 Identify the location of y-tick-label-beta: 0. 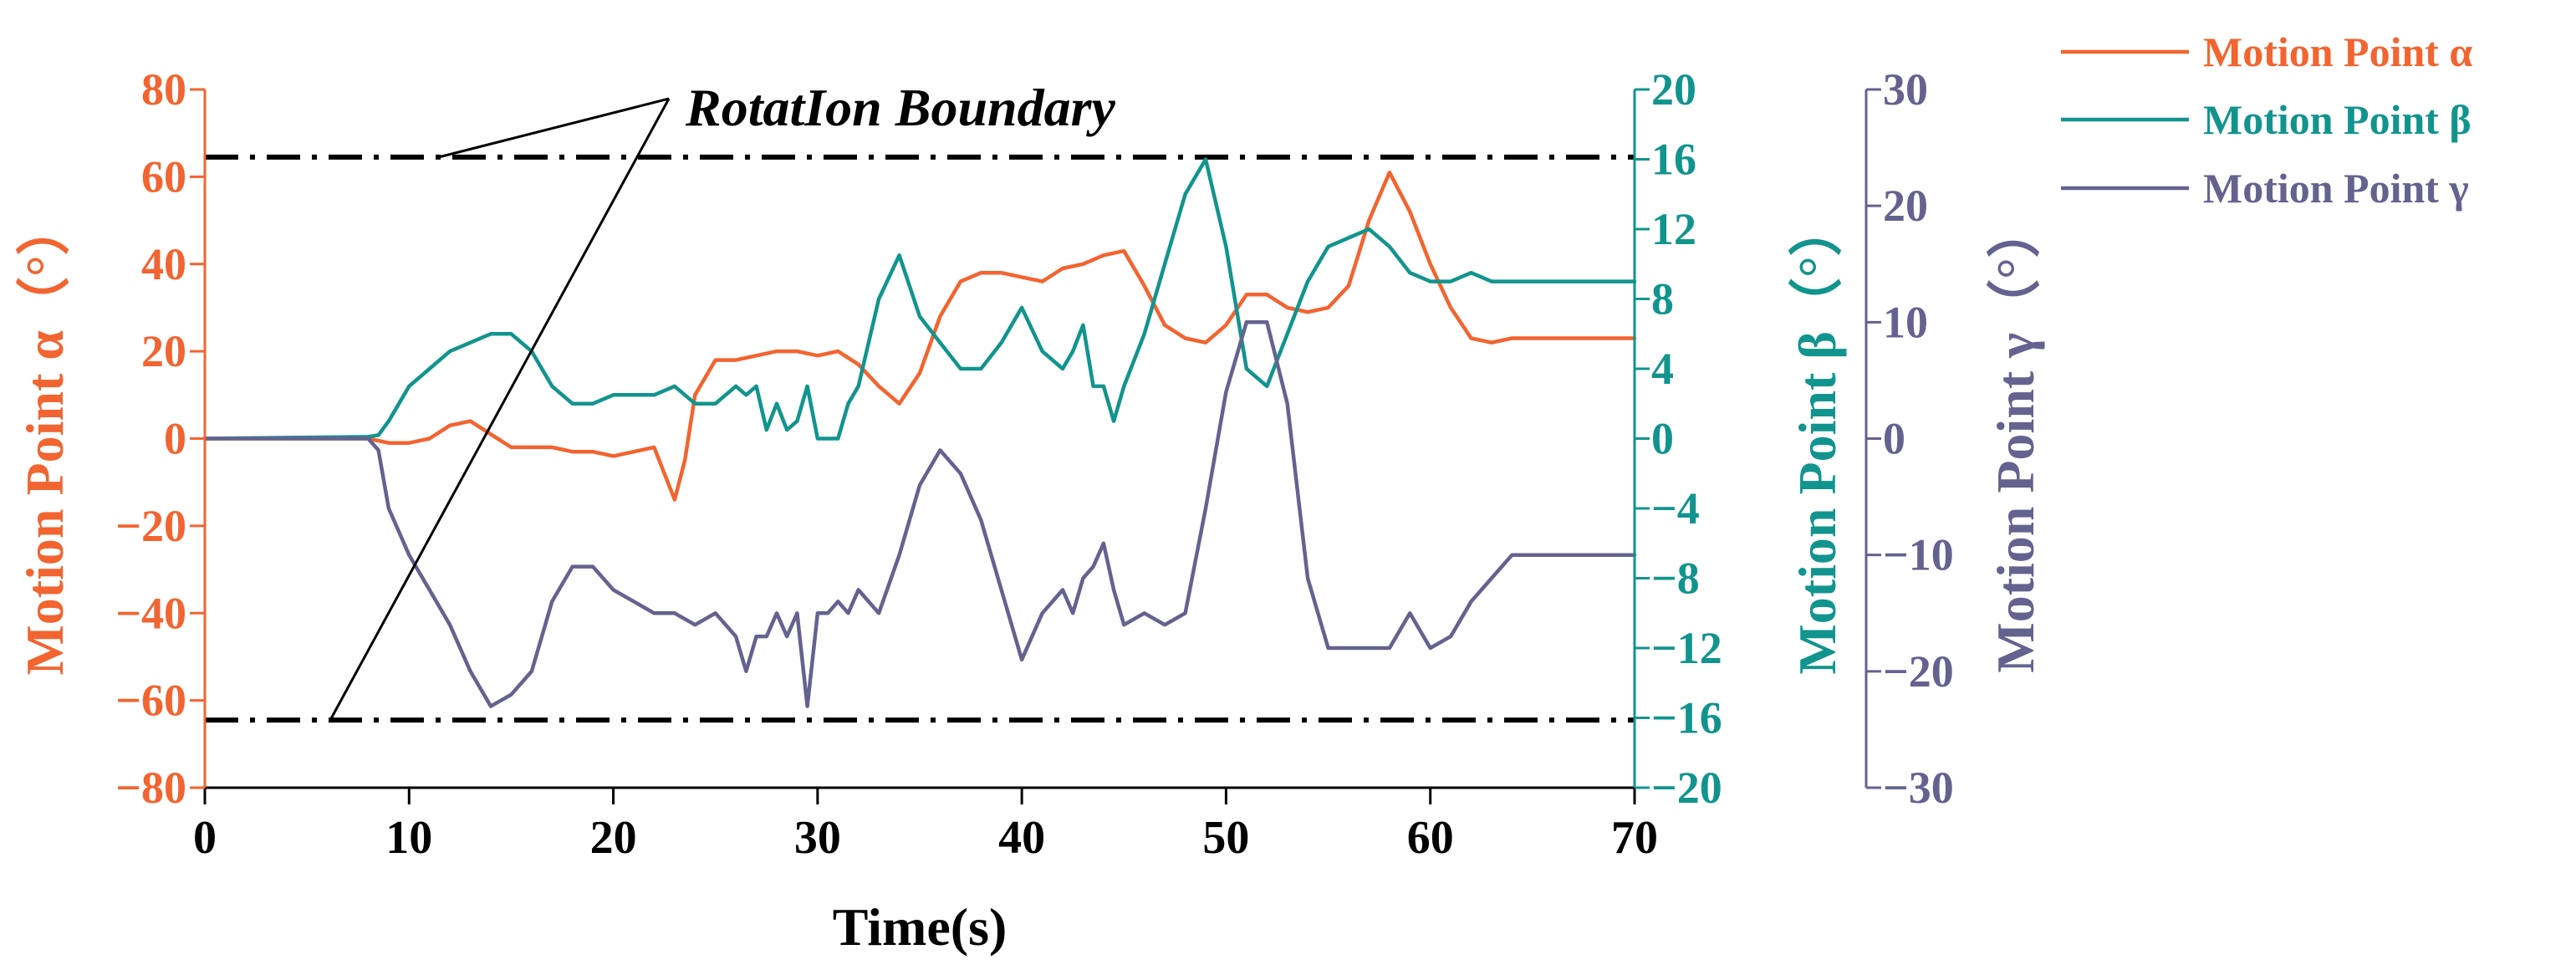
(1662, 439).